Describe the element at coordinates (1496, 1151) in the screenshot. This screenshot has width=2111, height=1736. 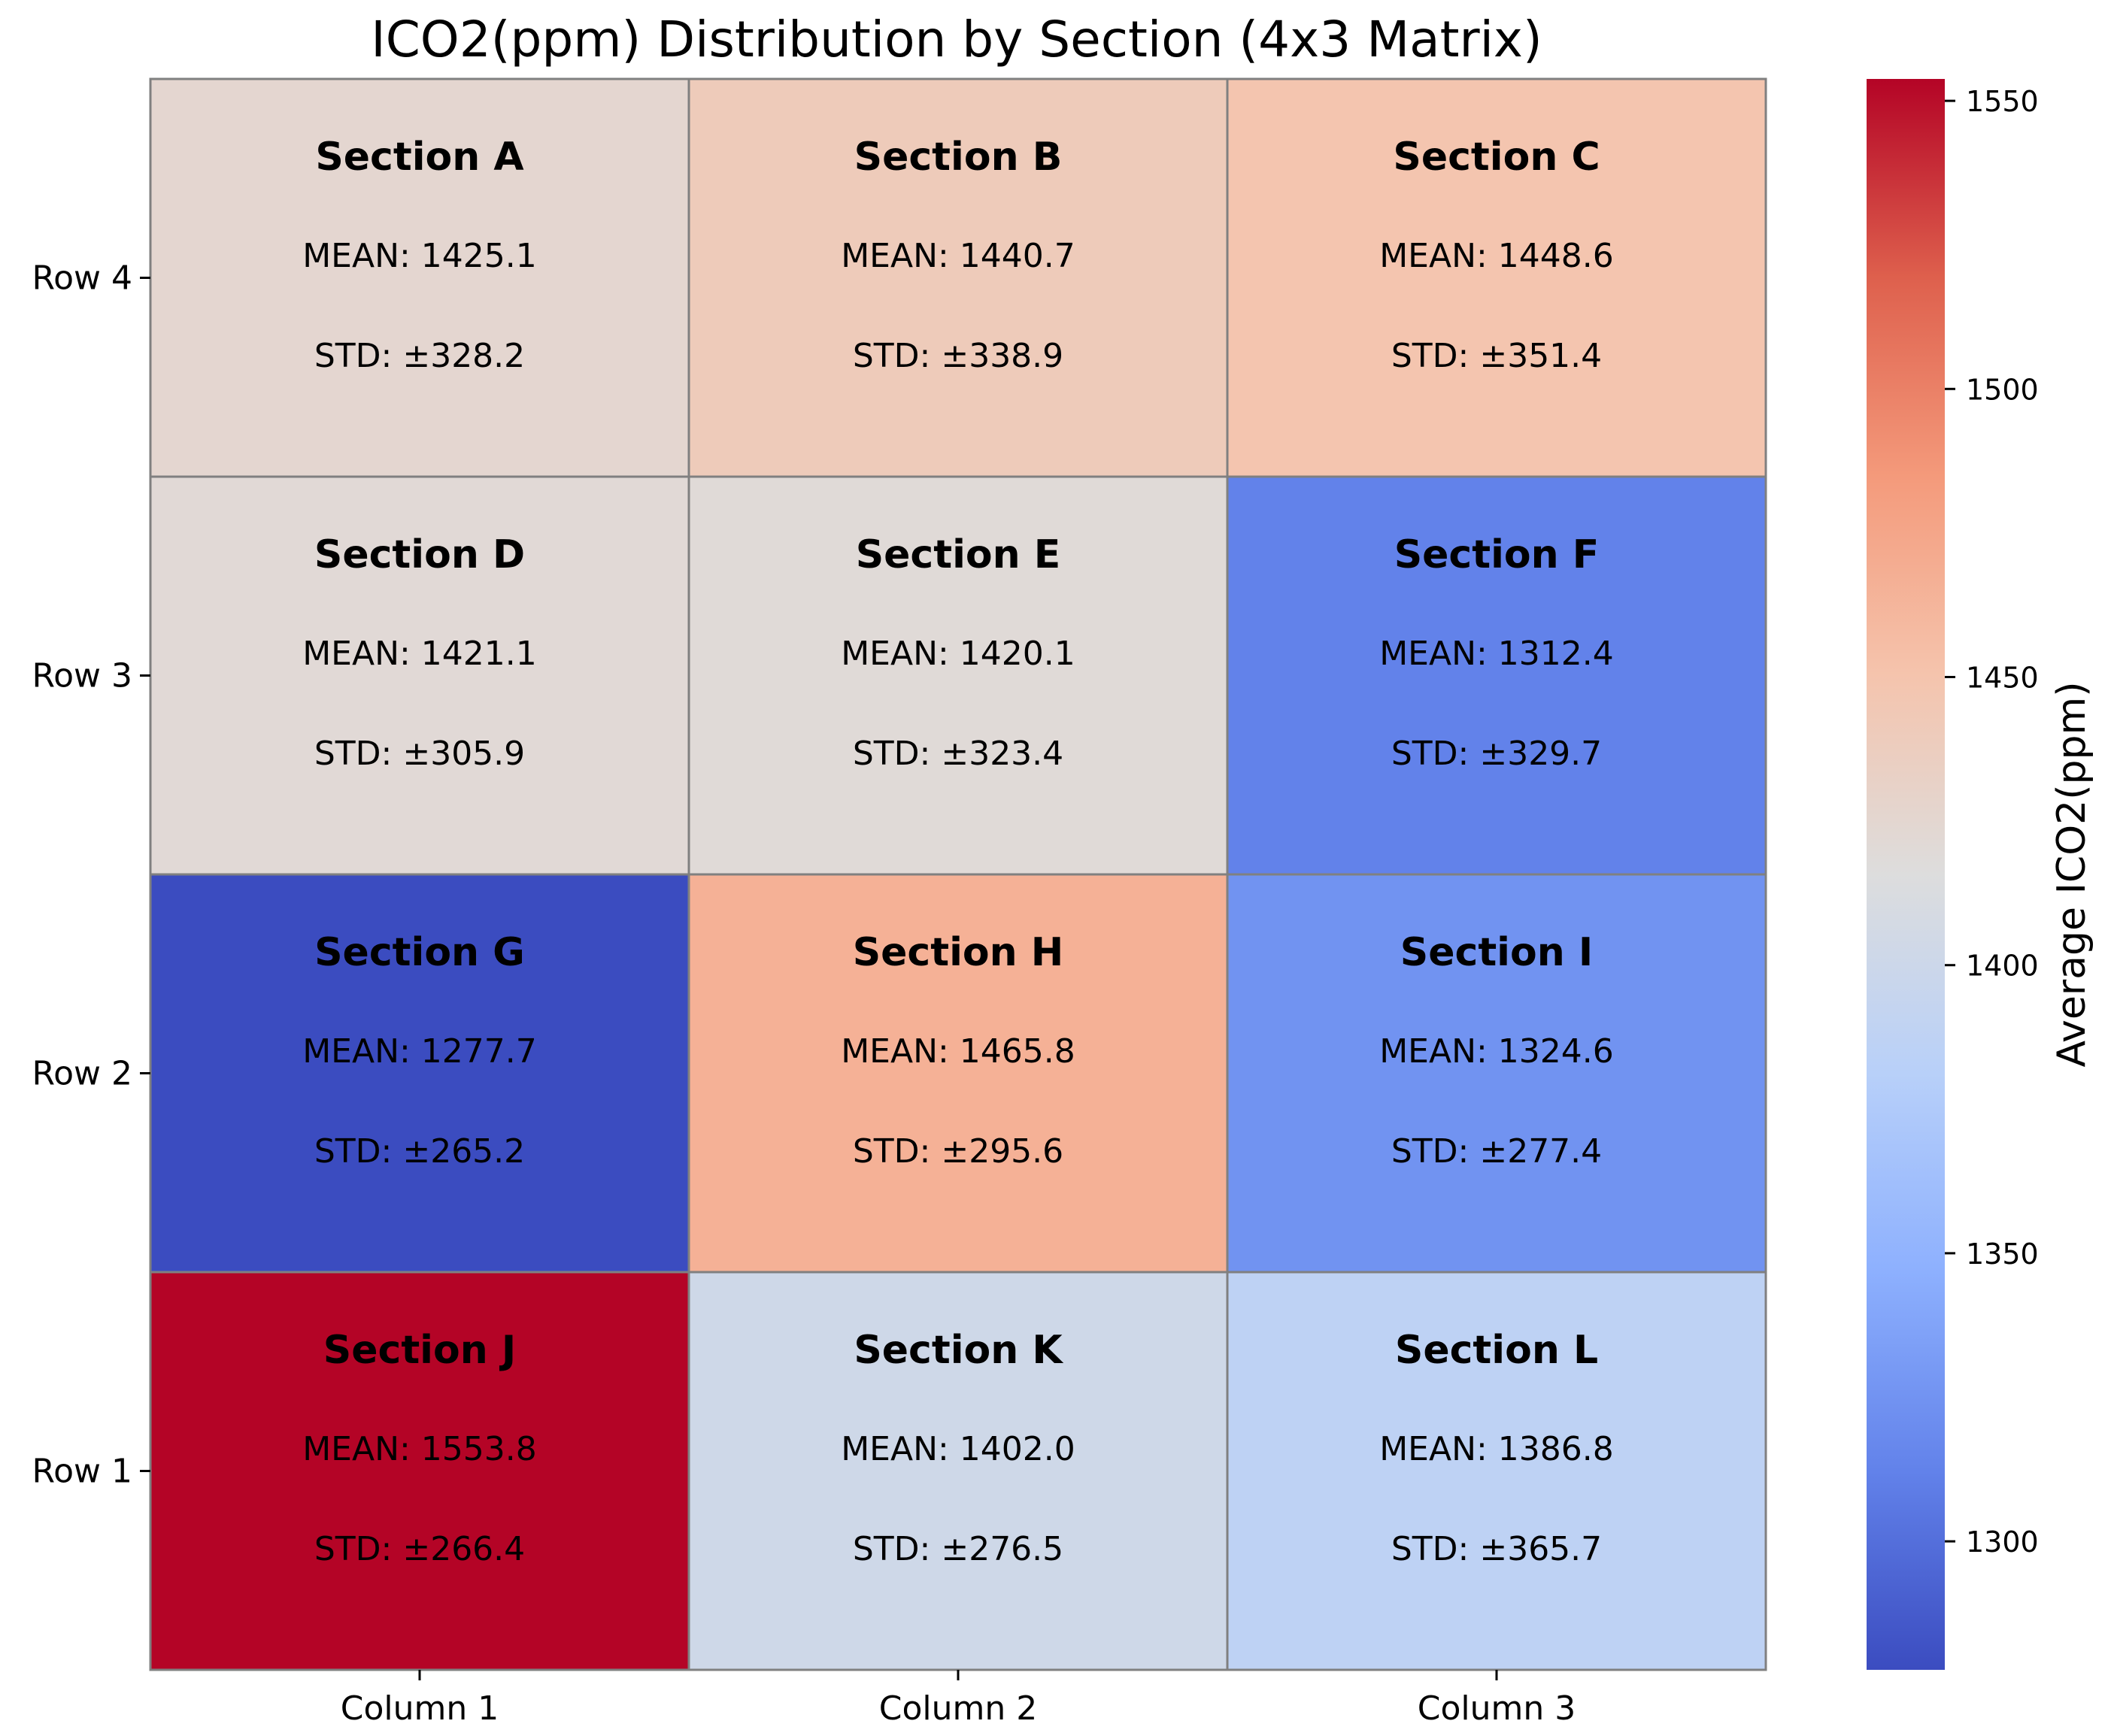
I see `cell-std-label: STD: ±277.4` at that location.